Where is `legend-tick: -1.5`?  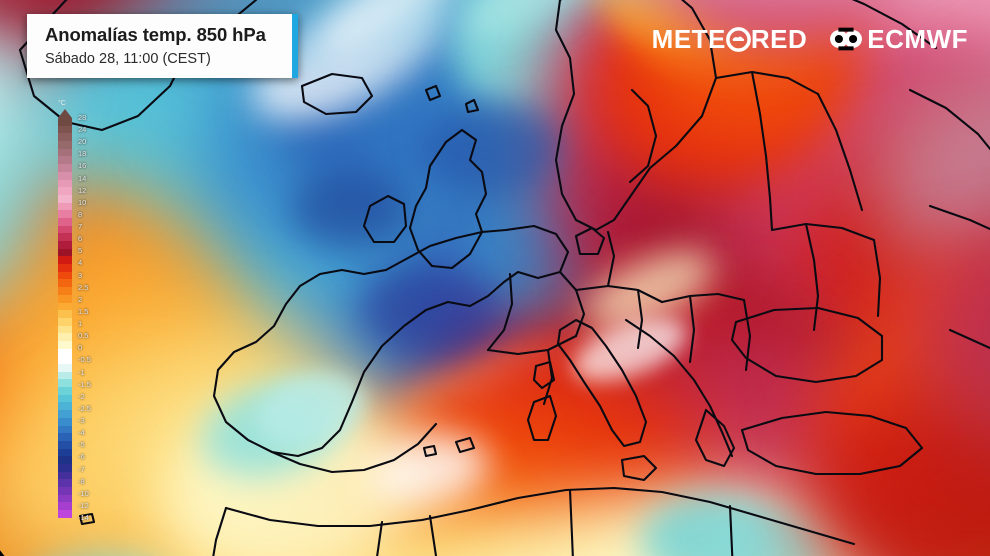 legend-tick: -1.5 is located at coordinates (84, 384).